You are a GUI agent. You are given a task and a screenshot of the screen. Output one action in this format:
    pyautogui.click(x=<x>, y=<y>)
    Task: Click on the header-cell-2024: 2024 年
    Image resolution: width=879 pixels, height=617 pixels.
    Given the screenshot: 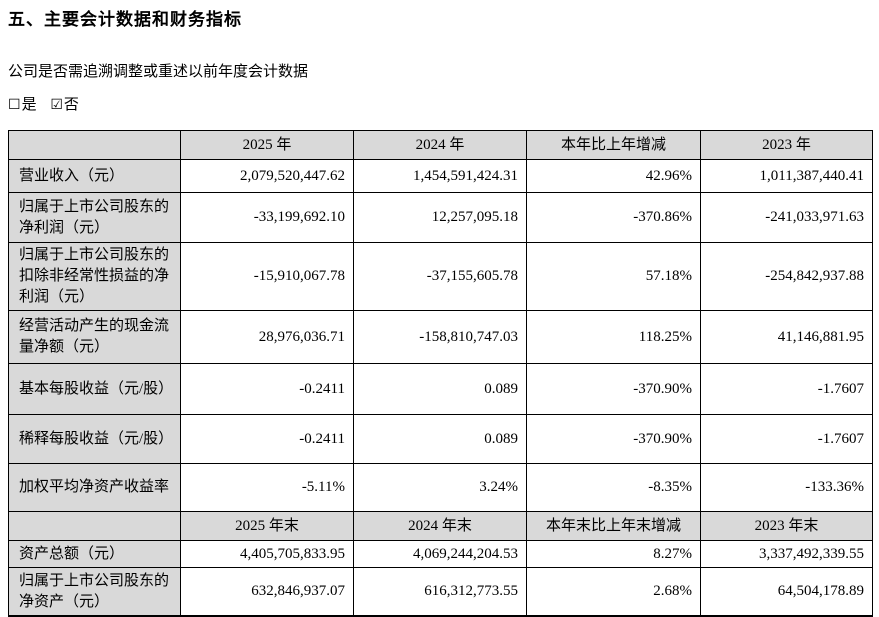 What is the action you would take?
    pyautogui.click(x=440, y=145)
    